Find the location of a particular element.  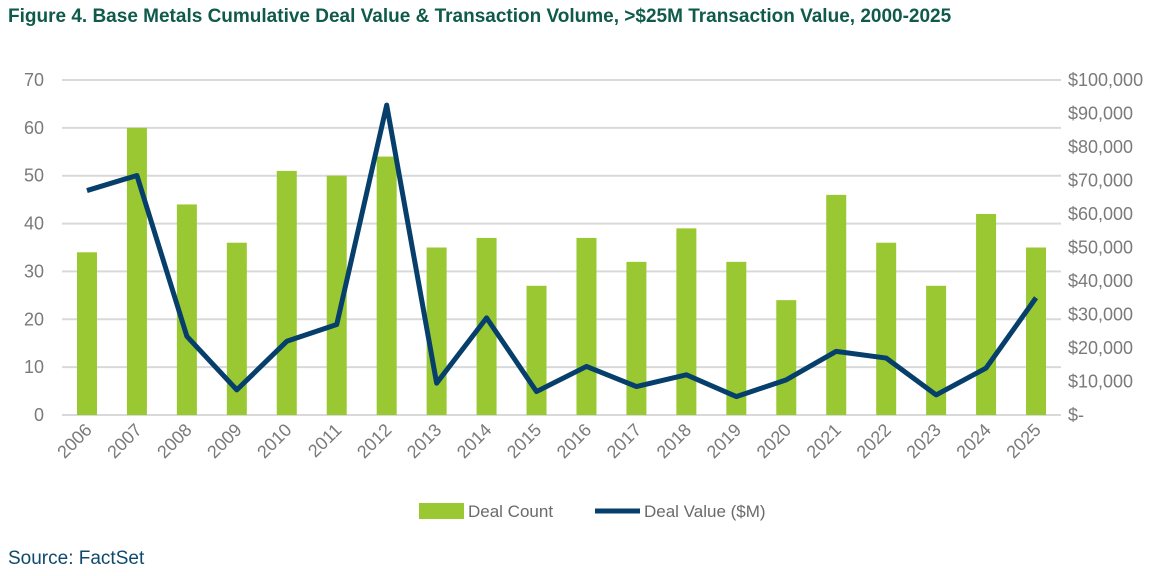

y-left-tick-label: 10 is located at coordinates (34, 367).